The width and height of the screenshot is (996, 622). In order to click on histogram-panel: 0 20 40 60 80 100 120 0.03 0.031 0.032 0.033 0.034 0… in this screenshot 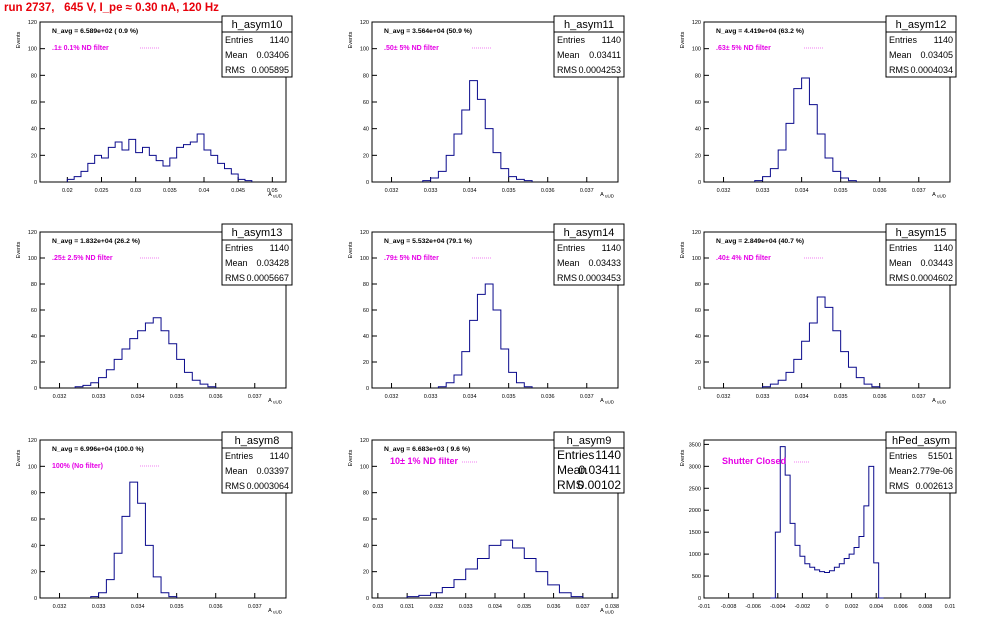, I will do `click(486, 523)`.